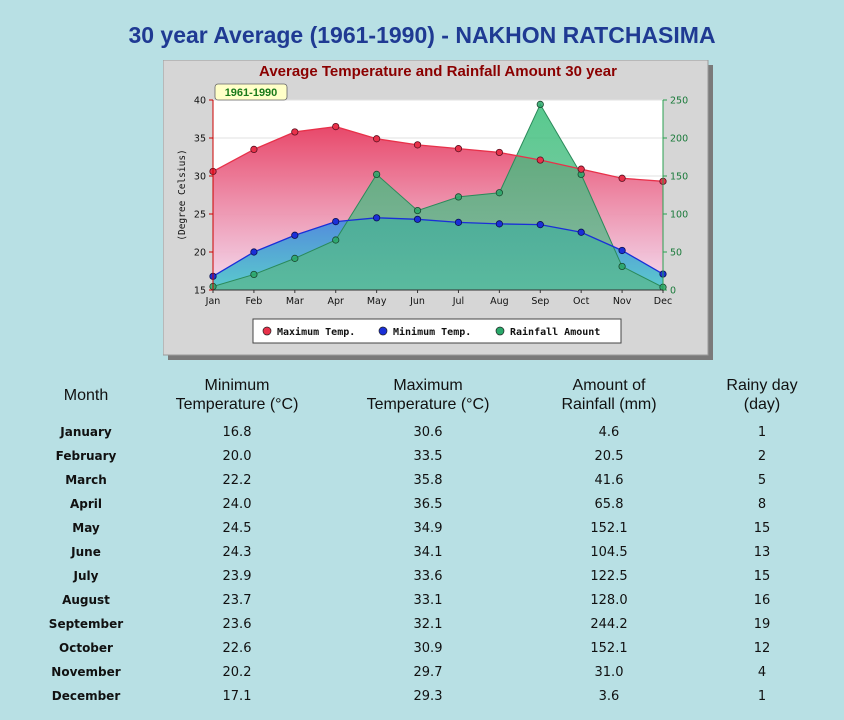 This screenshot has width=844, height=720. What do you see at coordinates (609, 456) in the screenshot?
I see `value-cell: 20.5` at bounding box center [609, 456].